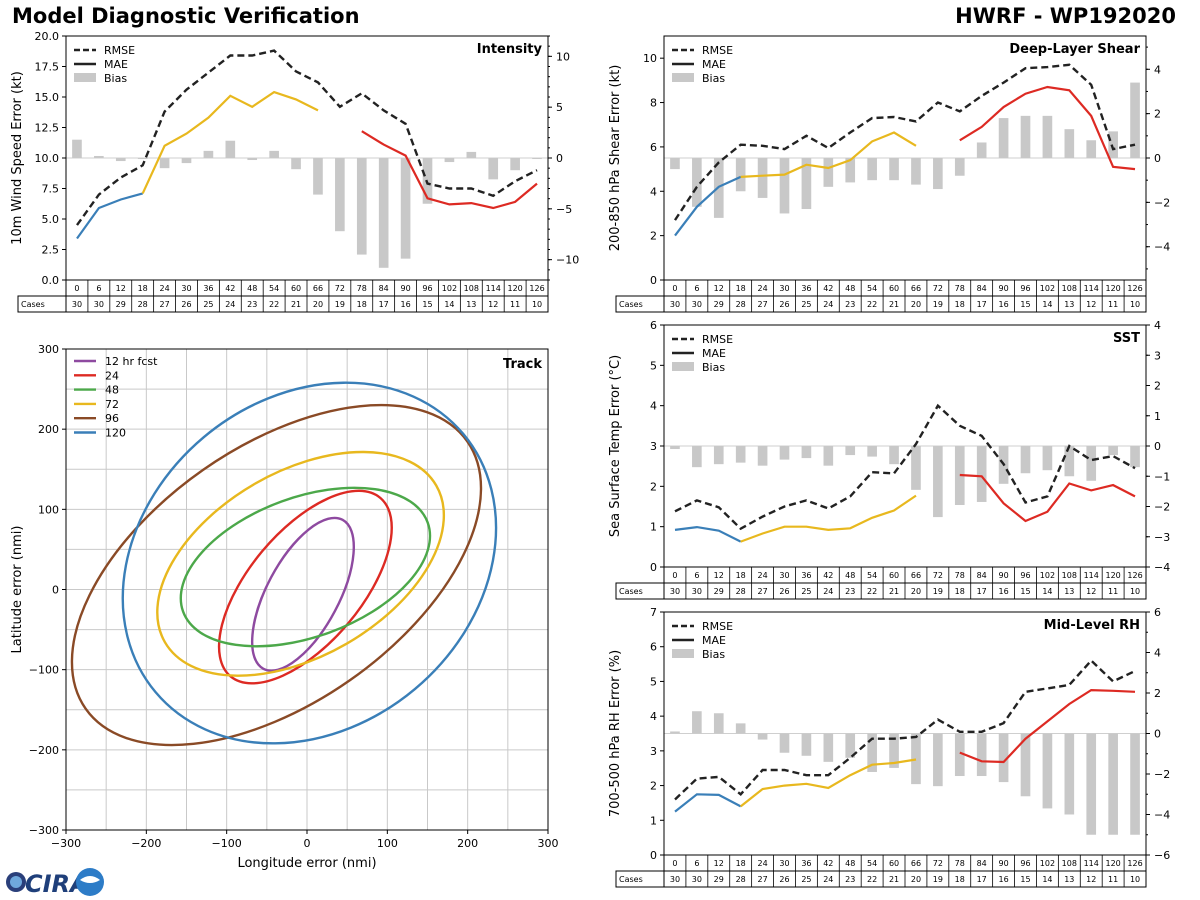 The width and height of the screenshot is (1200, 900). I want to click on y-tick-label: 2, so click(653, 486).